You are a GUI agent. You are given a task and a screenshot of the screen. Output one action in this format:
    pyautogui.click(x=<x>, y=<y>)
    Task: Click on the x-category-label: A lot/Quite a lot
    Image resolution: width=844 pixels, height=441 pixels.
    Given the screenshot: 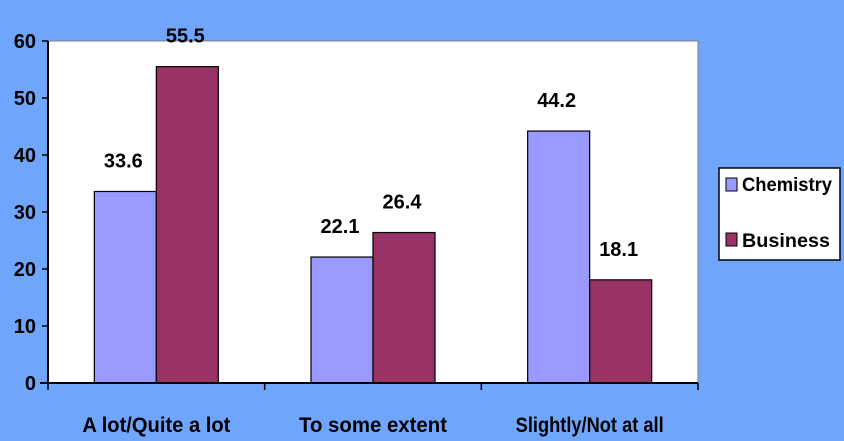 What is the action you would take?
    pyautogui.click(x=156, y=425)
    